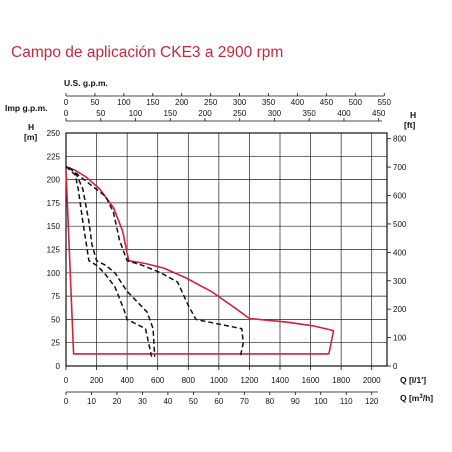 This screenshot has height=452, width=452. What do you see at coordinates (379, 113) in the screenshot?
I see `top-impgpm-tick-label: 450` at bounding box center [379, 113].